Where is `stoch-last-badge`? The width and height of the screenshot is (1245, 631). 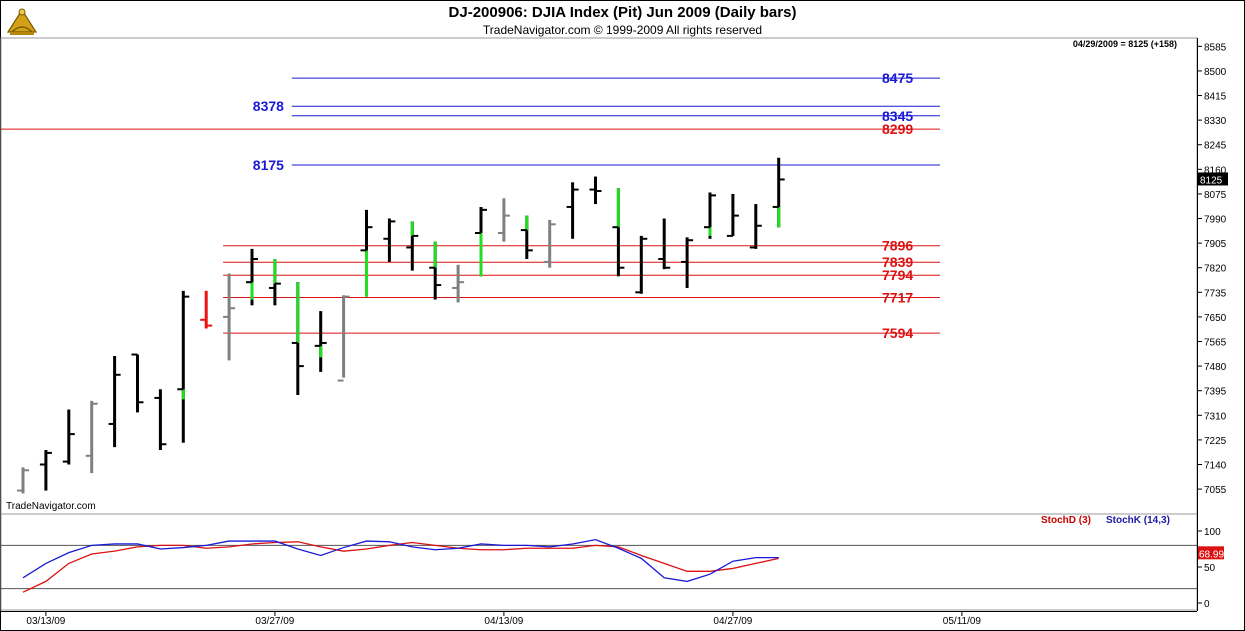 stoch-last-badge is located at coordinates (1211, 553).